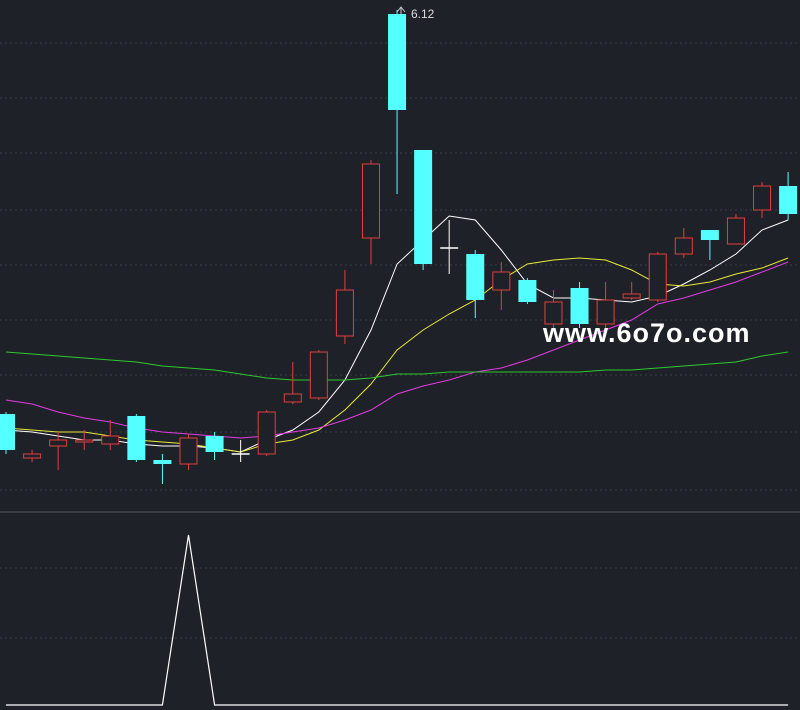 This screenshot has height=710, width=800. What do you see at coordinates (423, 14) in the screenshot?
I see `high-label: 6.12` at bounding box center [423, 14].